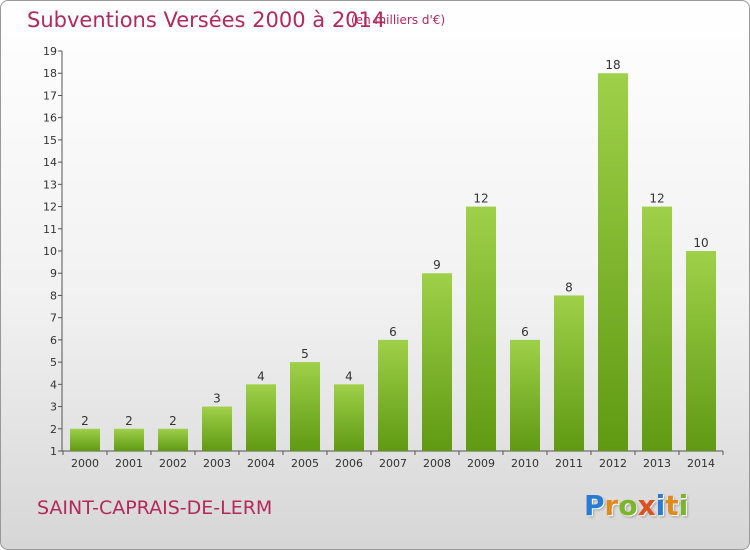 The image size is (750, 550). Describe the element at coordinates (50, 140) in the screenshot. I see `y-tick-label: 15` at that location.